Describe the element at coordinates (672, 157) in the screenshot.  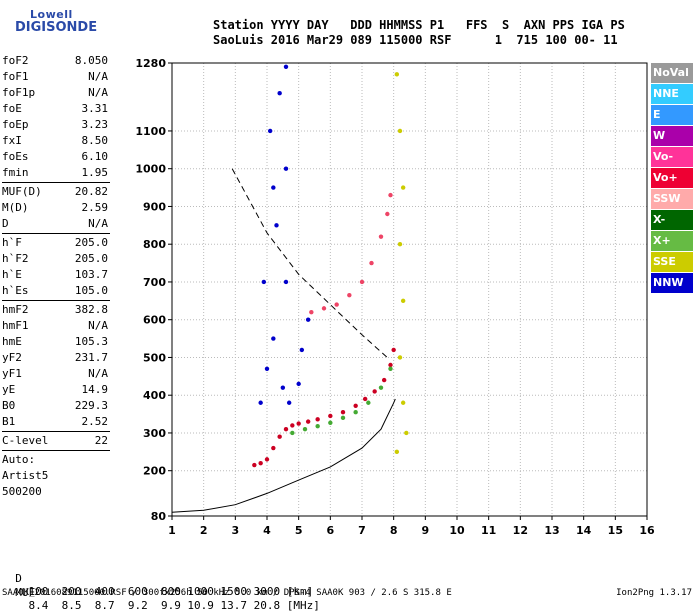
I see `legend-item: Vo-` at that location.